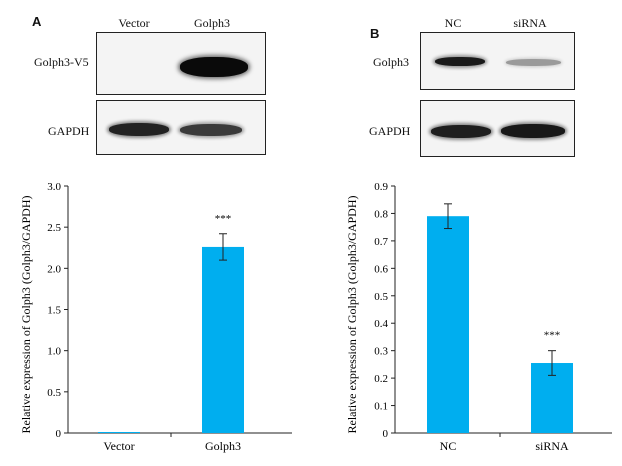 This screenshot has width=622, height=466. What do you see at coordinates (212, 23) in the screenshot?
I see `lane-label-golph3: Golph3` at bounding box center [212, 23].